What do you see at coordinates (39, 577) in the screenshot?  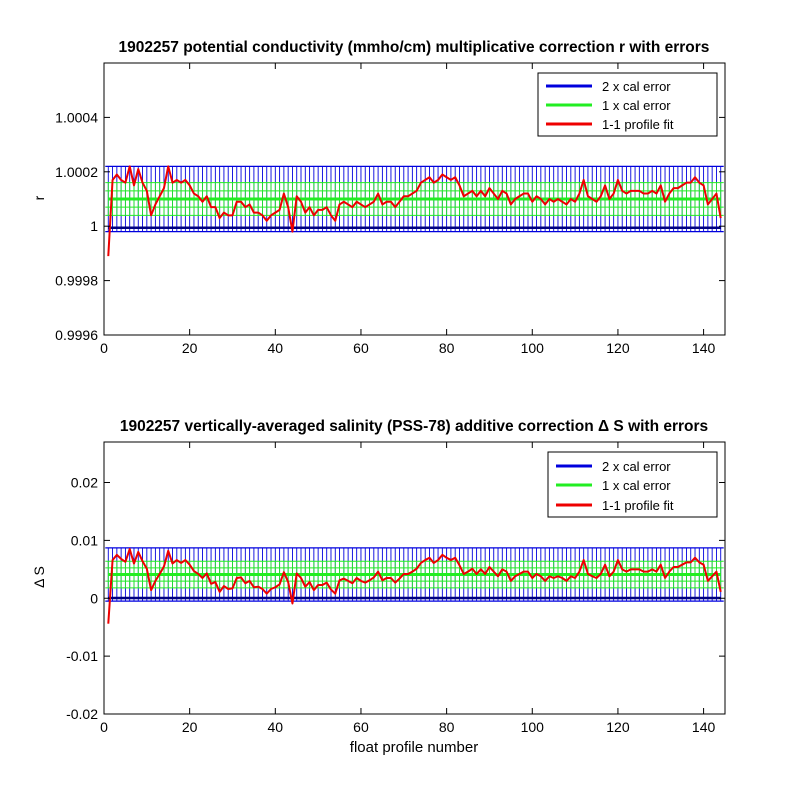 I see `y-axis-label: Δ S` at bounding box center [39, 577].